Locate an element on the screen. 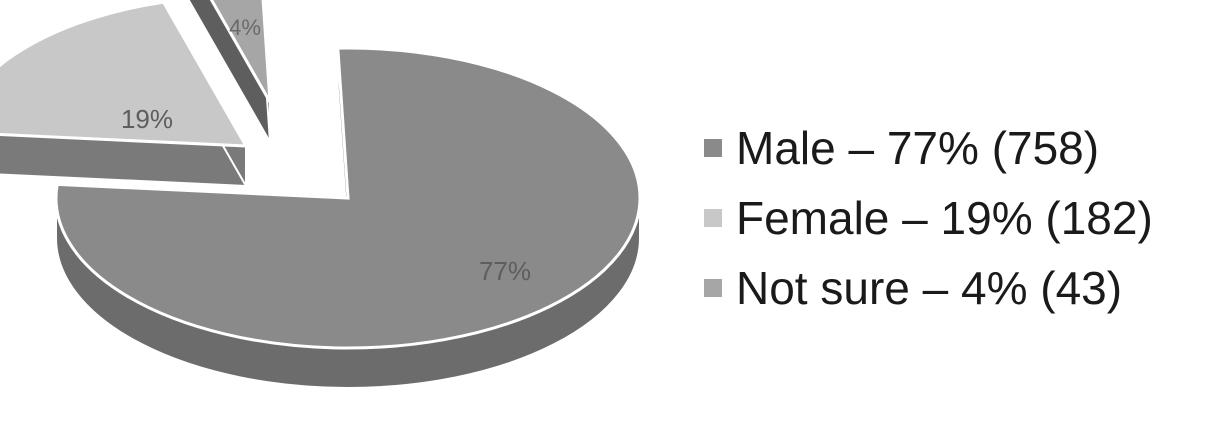 The width and height of the screenshot is (1220, 435). legend-label-male: Male – 77% (758) is located at coordinates (917, 148).